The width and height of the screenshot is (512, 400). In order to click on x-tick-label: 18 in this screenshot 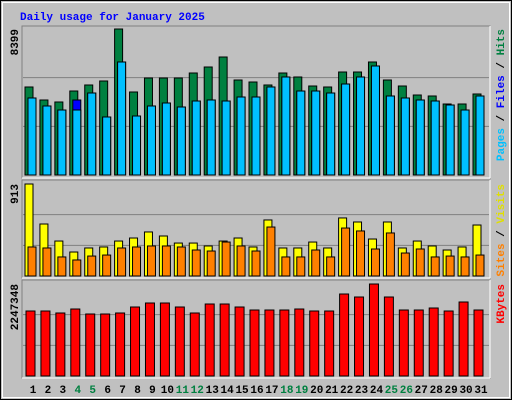, I will do `click(287, 391)`.